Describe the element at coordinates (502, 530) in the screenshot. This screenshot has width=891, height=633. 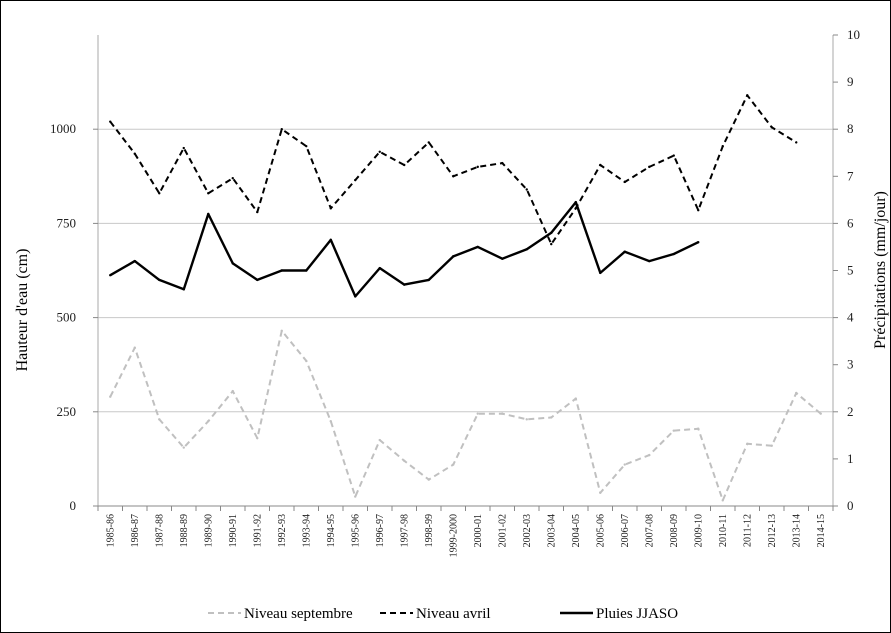
I see `x-tick-label: 2001-02` at that location.